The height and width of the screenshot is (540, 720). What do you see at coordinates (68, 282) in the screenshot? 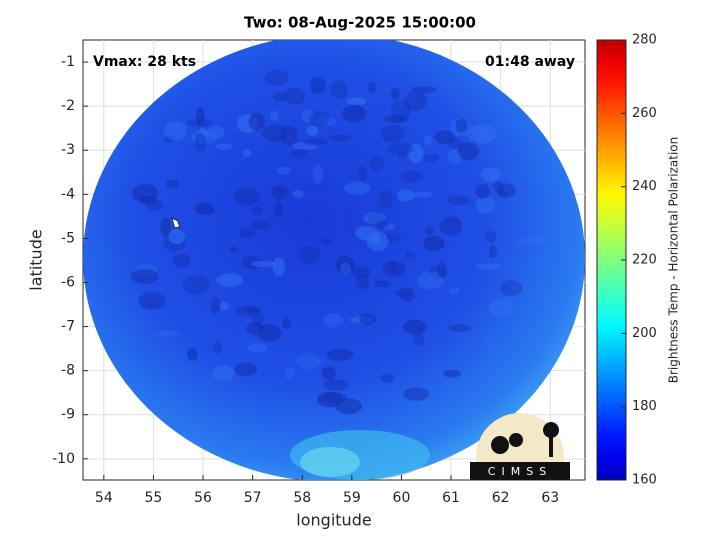
I see `y-tick-label: -6` at bounding box center [68, 282].